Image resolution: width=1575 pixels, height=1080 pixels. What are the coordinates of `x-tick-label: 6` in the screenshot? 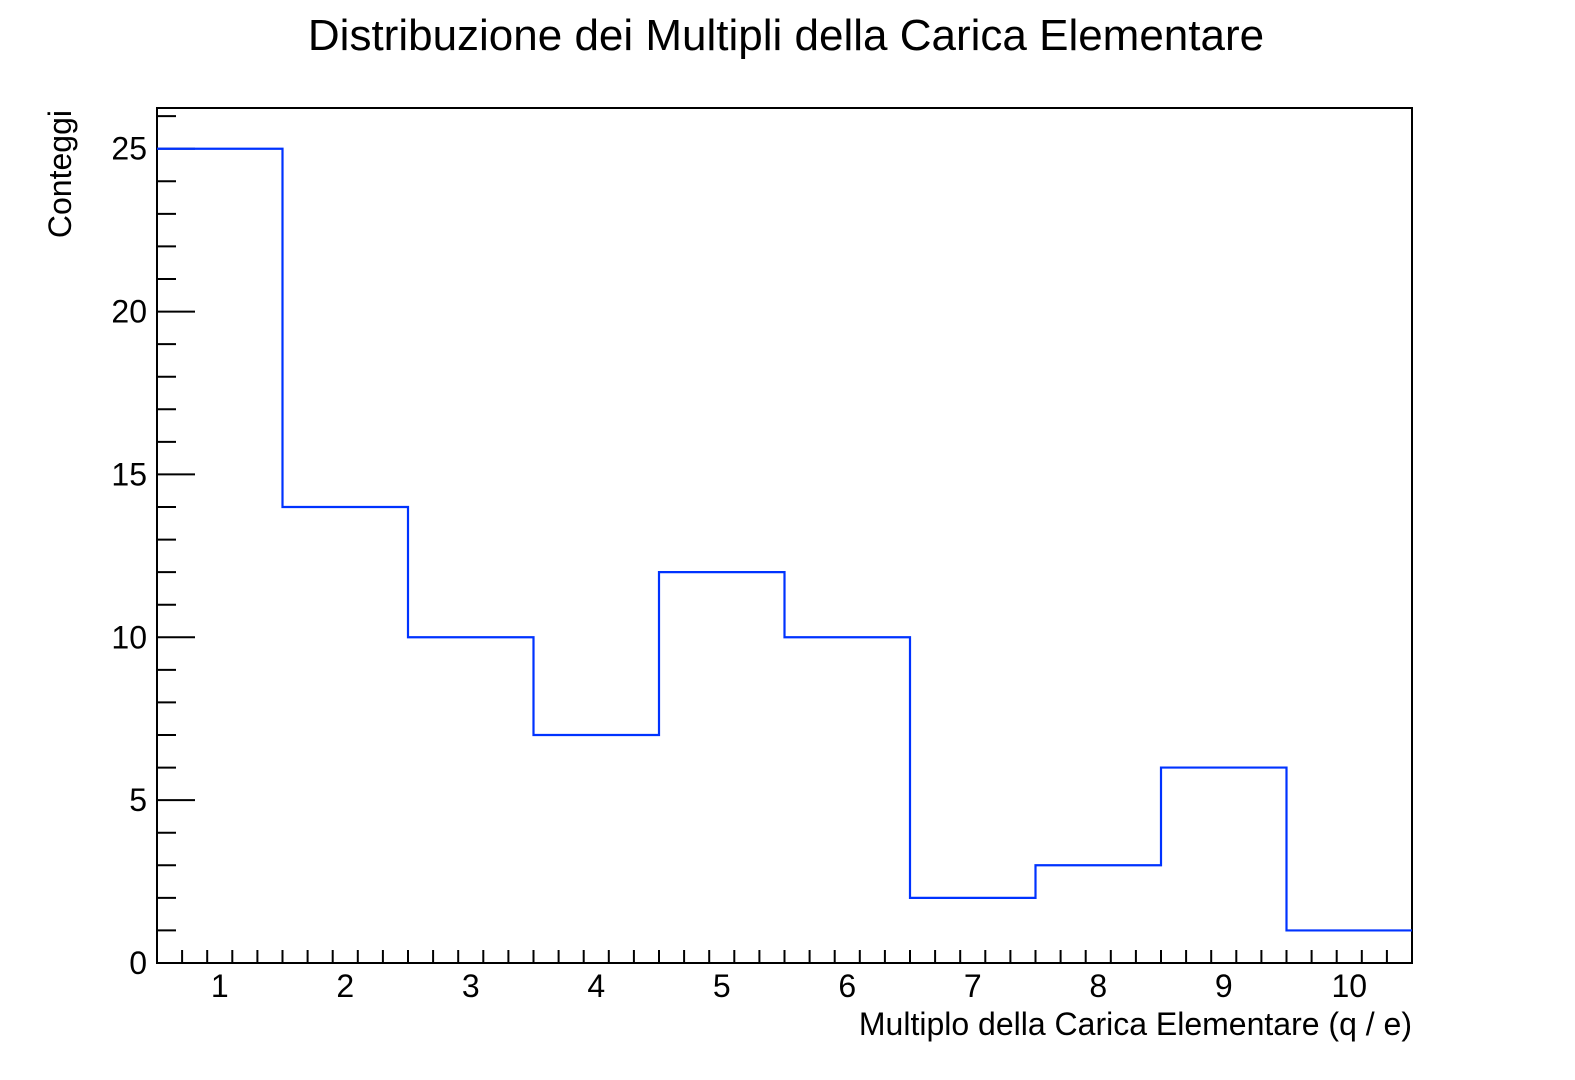 It's located at (847, 986).